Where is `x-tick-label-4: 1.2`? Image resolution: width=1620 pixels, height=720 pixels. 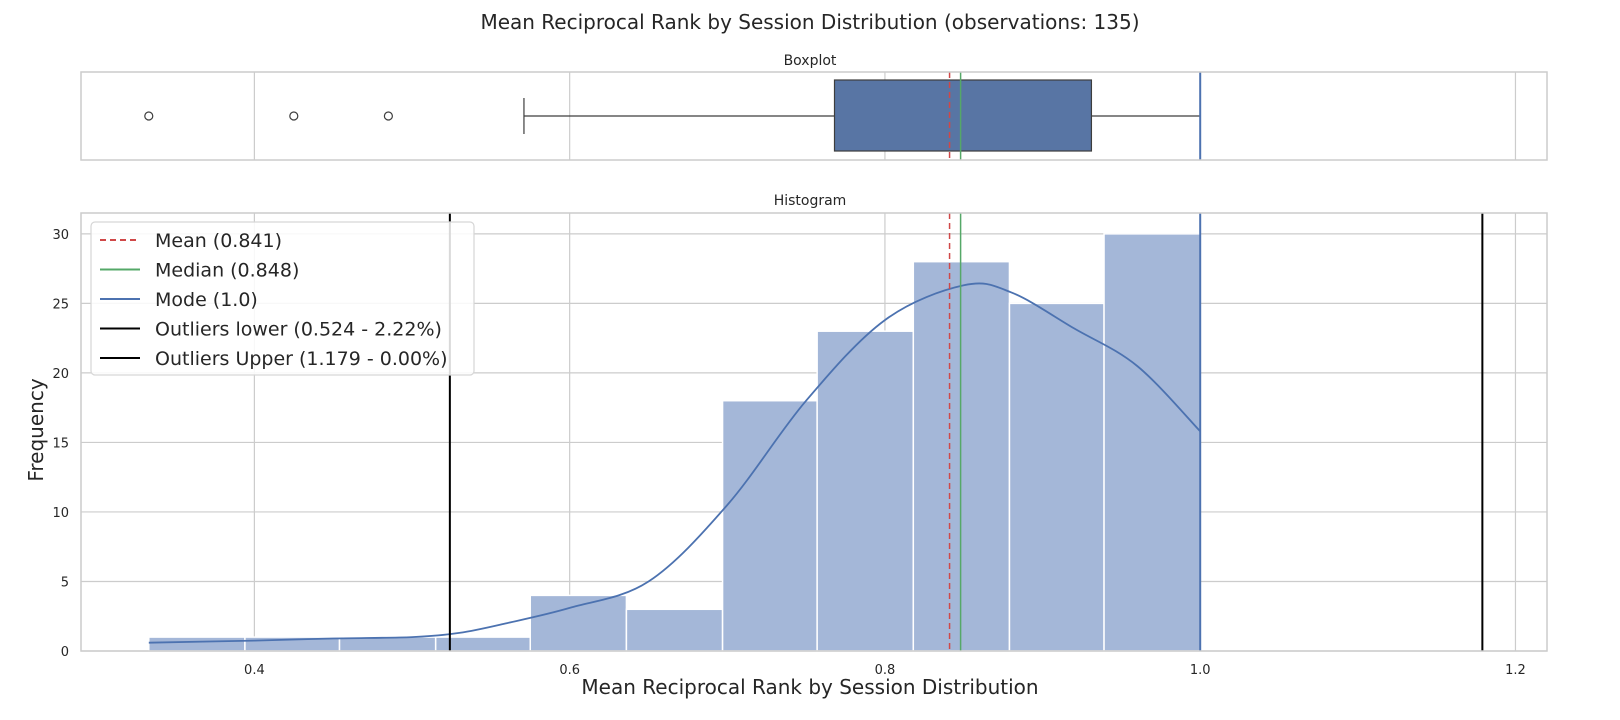
x-tick-label-4: 1.2 is located at coordinates (1515, 670).